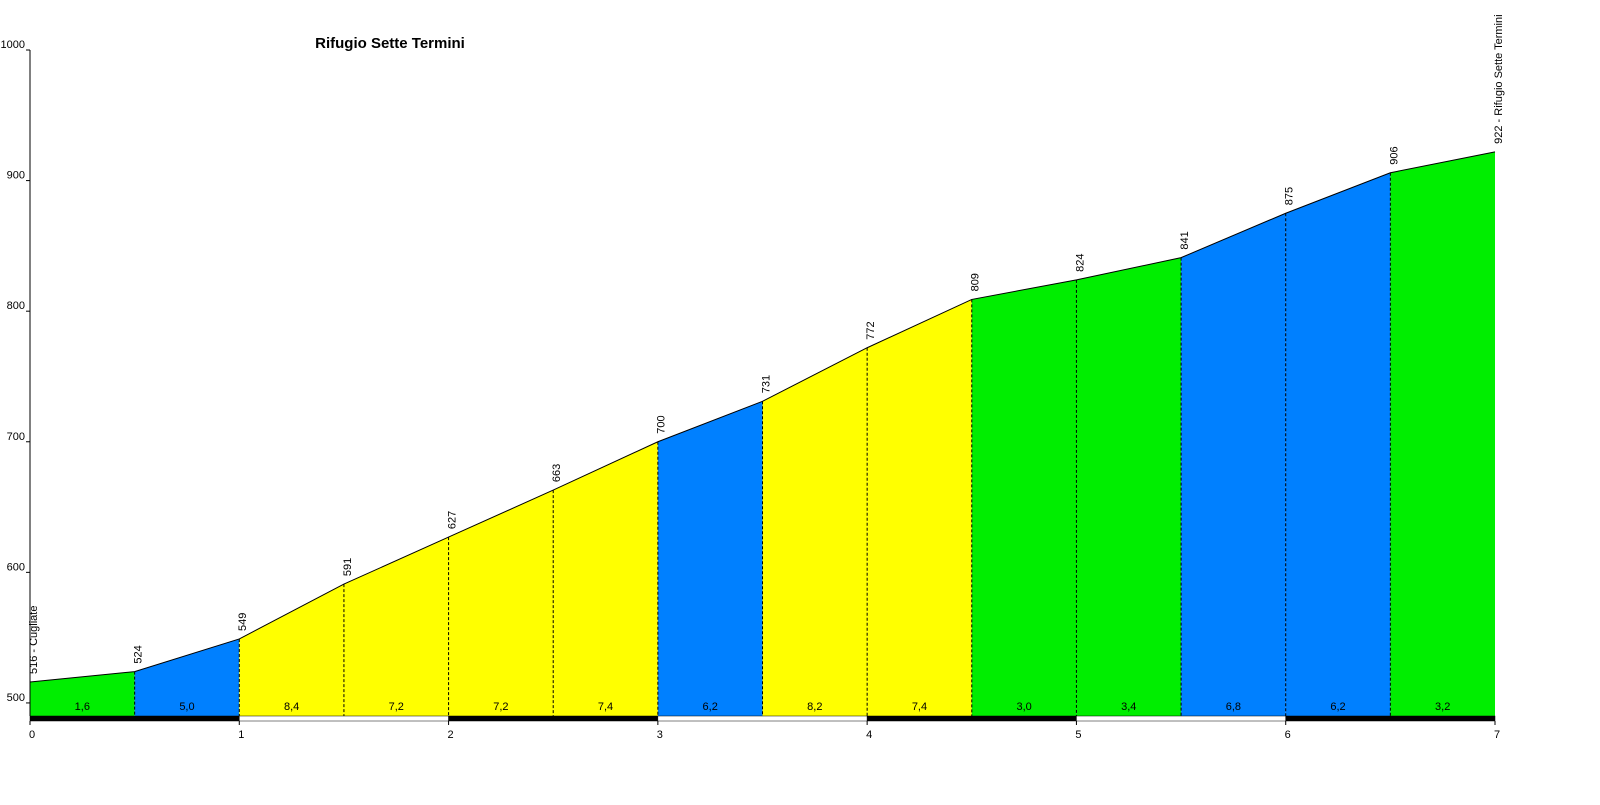 This screenshot has height=805, width=1600. What do you see at coordinates (34, 640) in the screenshot?
I see `elevation-label: 516 - Cugliate` at bounding box center [34, 640].